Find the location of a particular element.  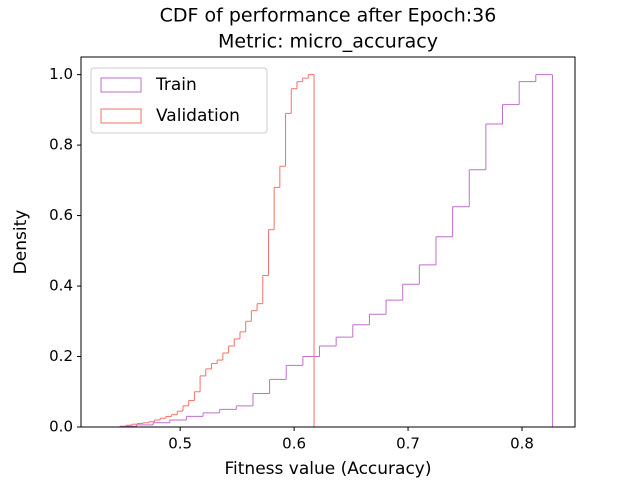

x-axis-label: Fitness value (Accuracy) is located at coordinates (328, 469).